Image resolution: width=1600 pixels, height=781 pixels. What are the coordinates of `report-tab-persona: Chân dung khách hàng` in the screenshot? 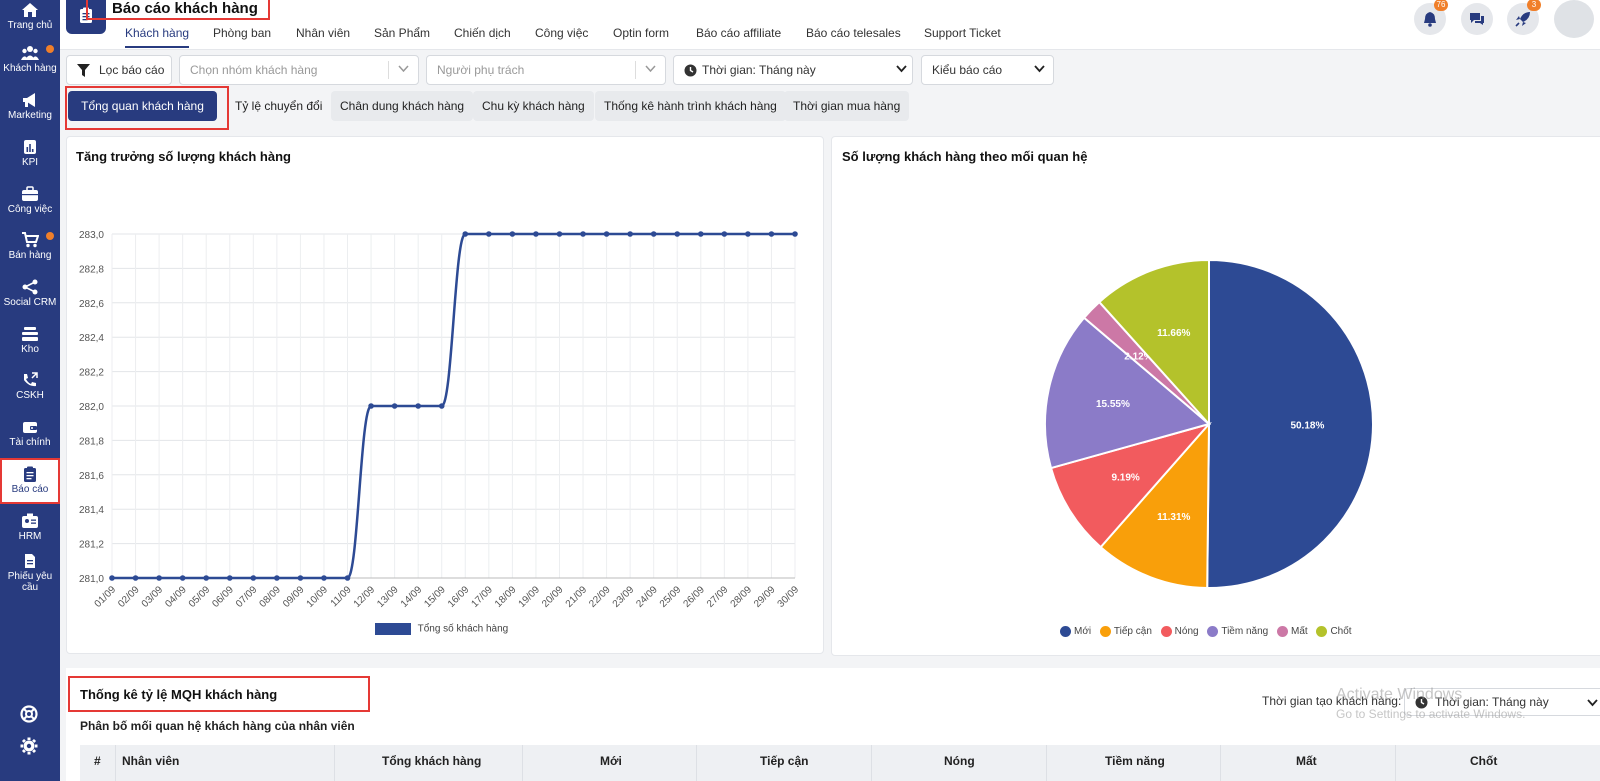 It's located at (402, 106).